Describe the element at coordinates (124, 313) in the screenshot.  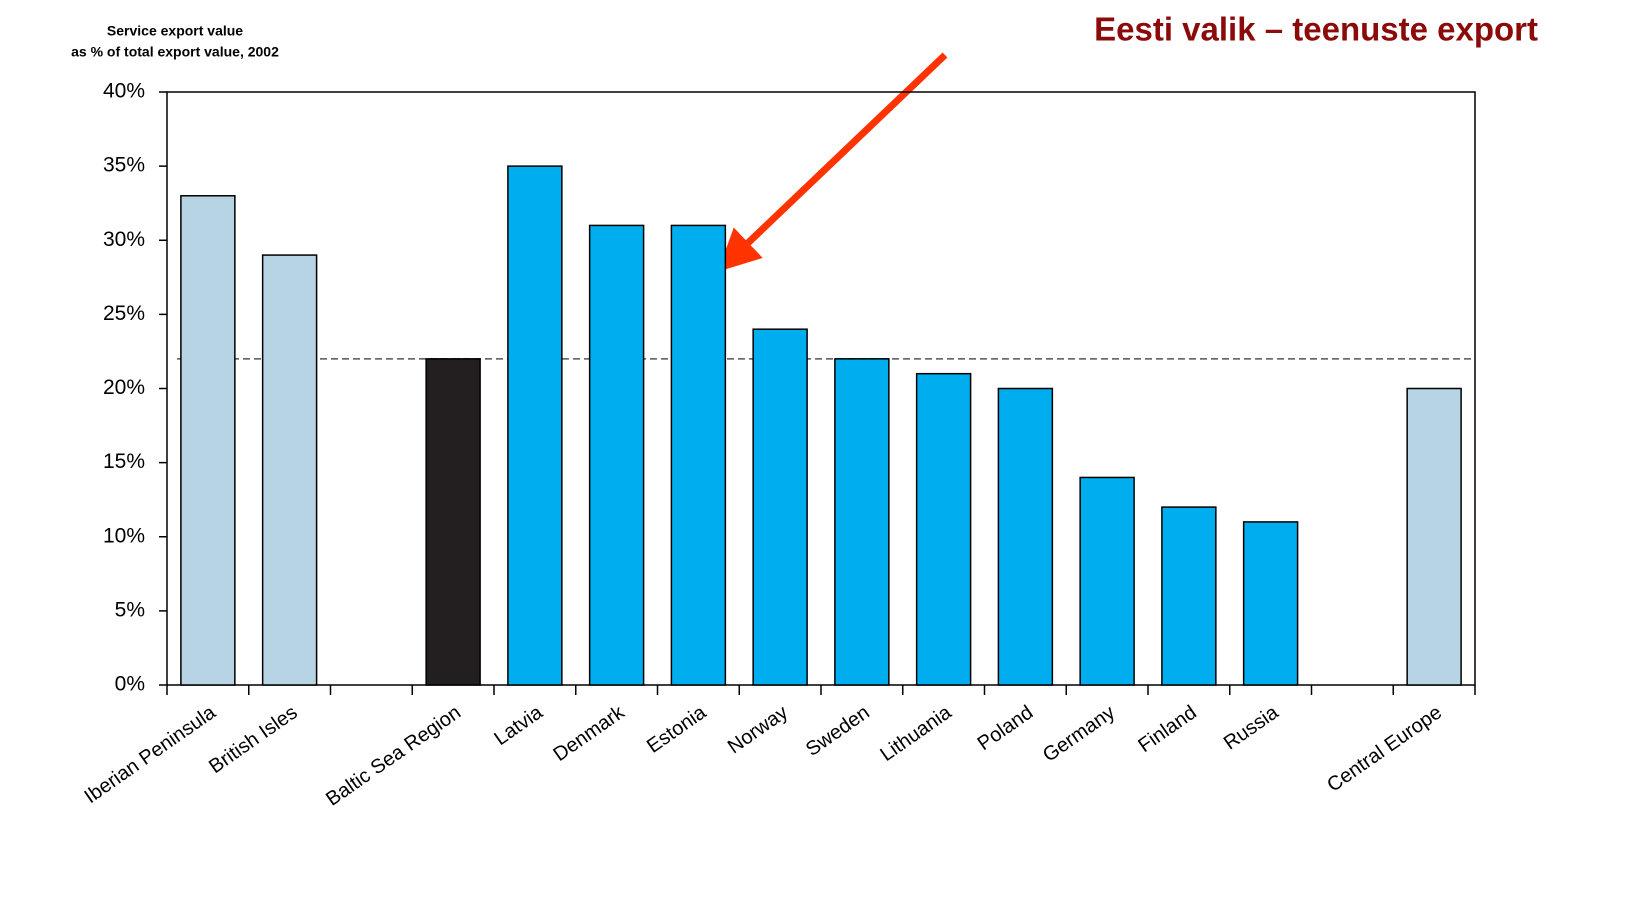
I see `y-tick-label: 25%` at that location.